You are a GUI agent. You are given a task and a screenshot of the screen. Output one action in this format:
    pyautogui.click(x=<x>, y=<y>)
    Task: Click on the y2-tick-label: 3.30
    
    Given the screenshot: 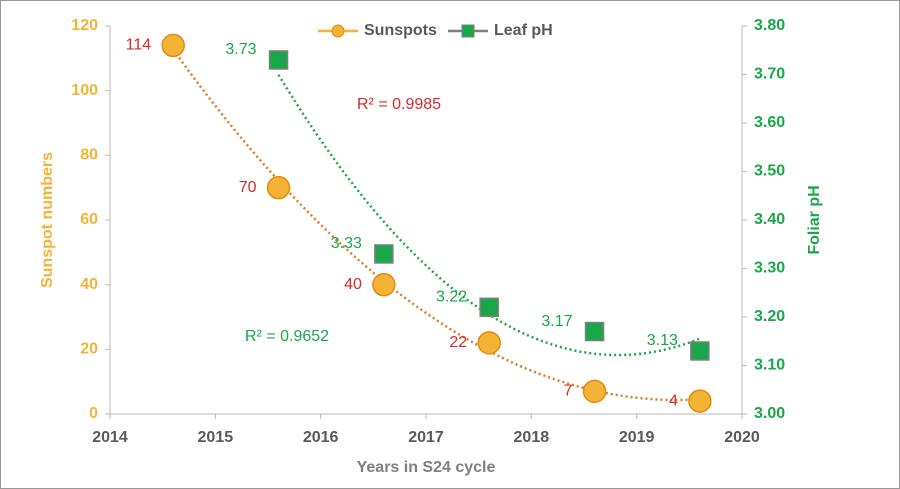 What is the action you would take?
    pyautogui.click(x=769, y=268)
    